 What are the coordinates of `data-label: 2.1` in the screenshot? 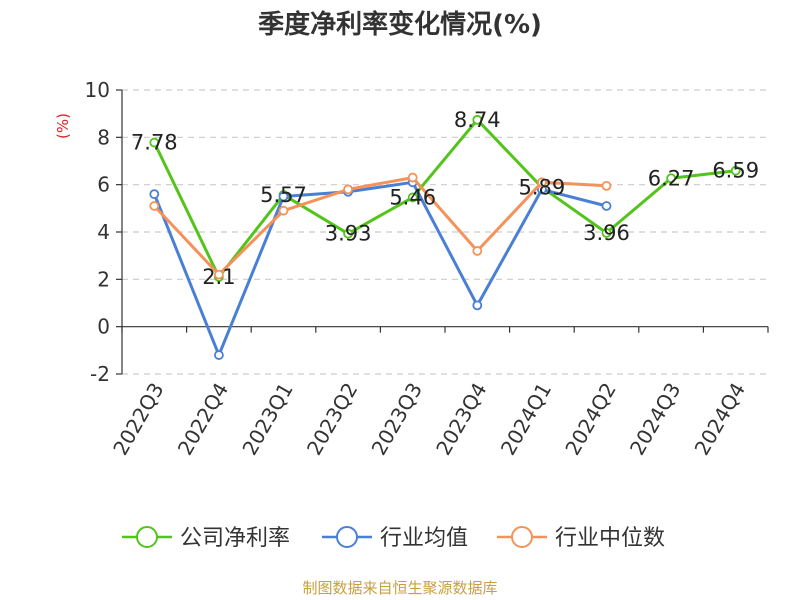 It's located at (218, 277).